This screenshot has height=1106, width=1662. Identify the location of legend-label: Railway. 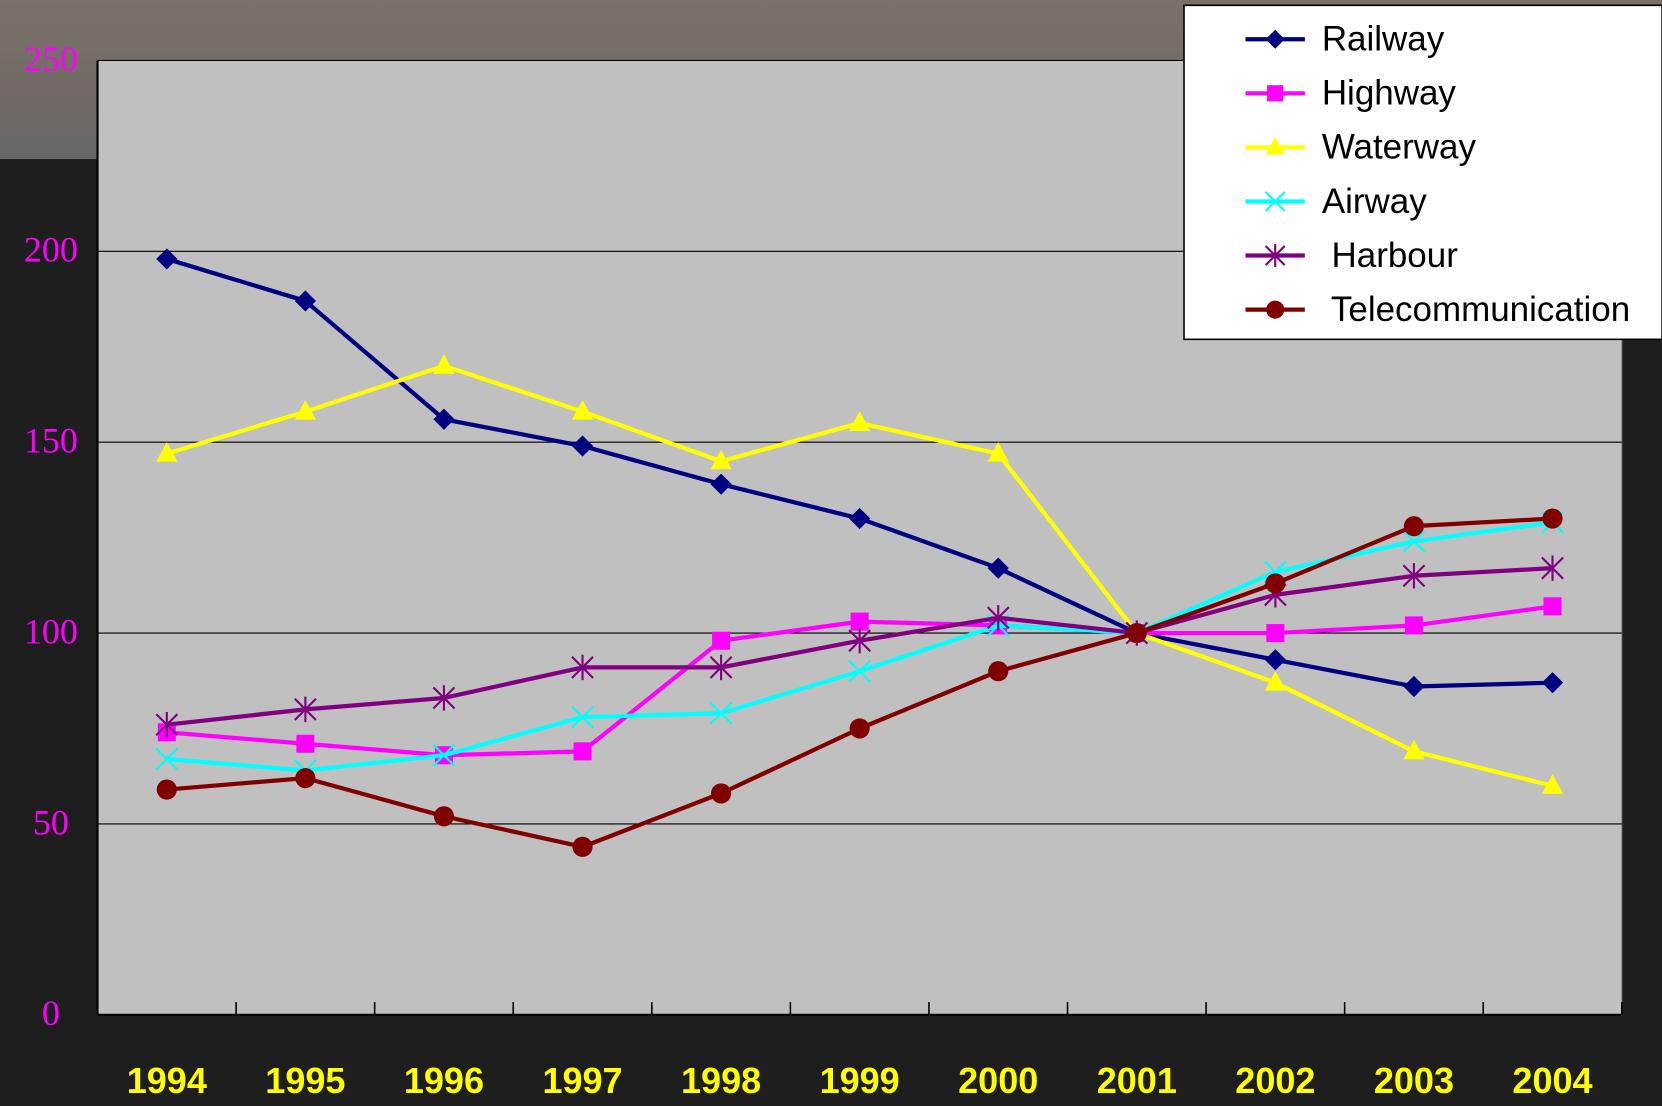
(1383, 39).